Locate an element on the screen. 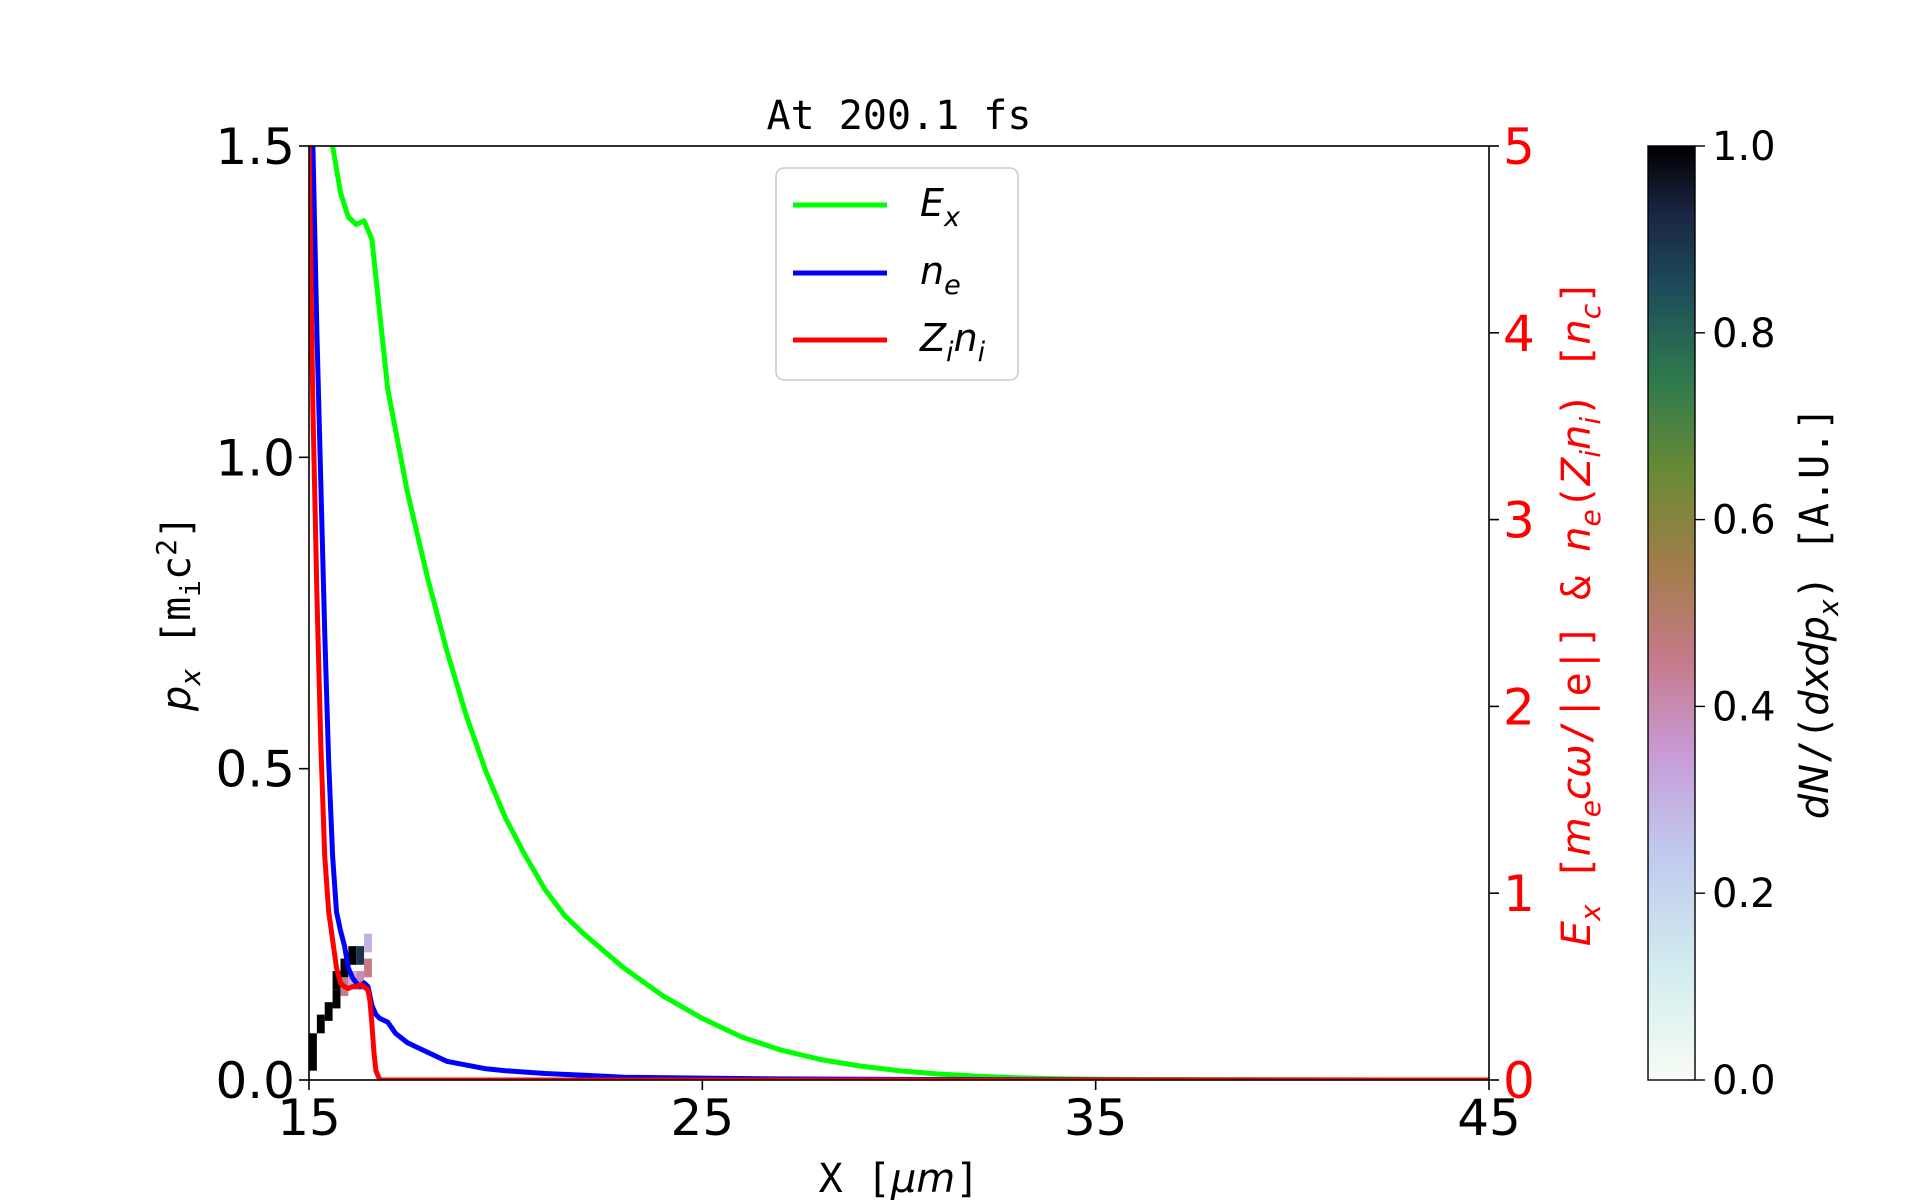 This screenshot has width=1920, height=1200. legend-box is located at coordinates (897, 274).